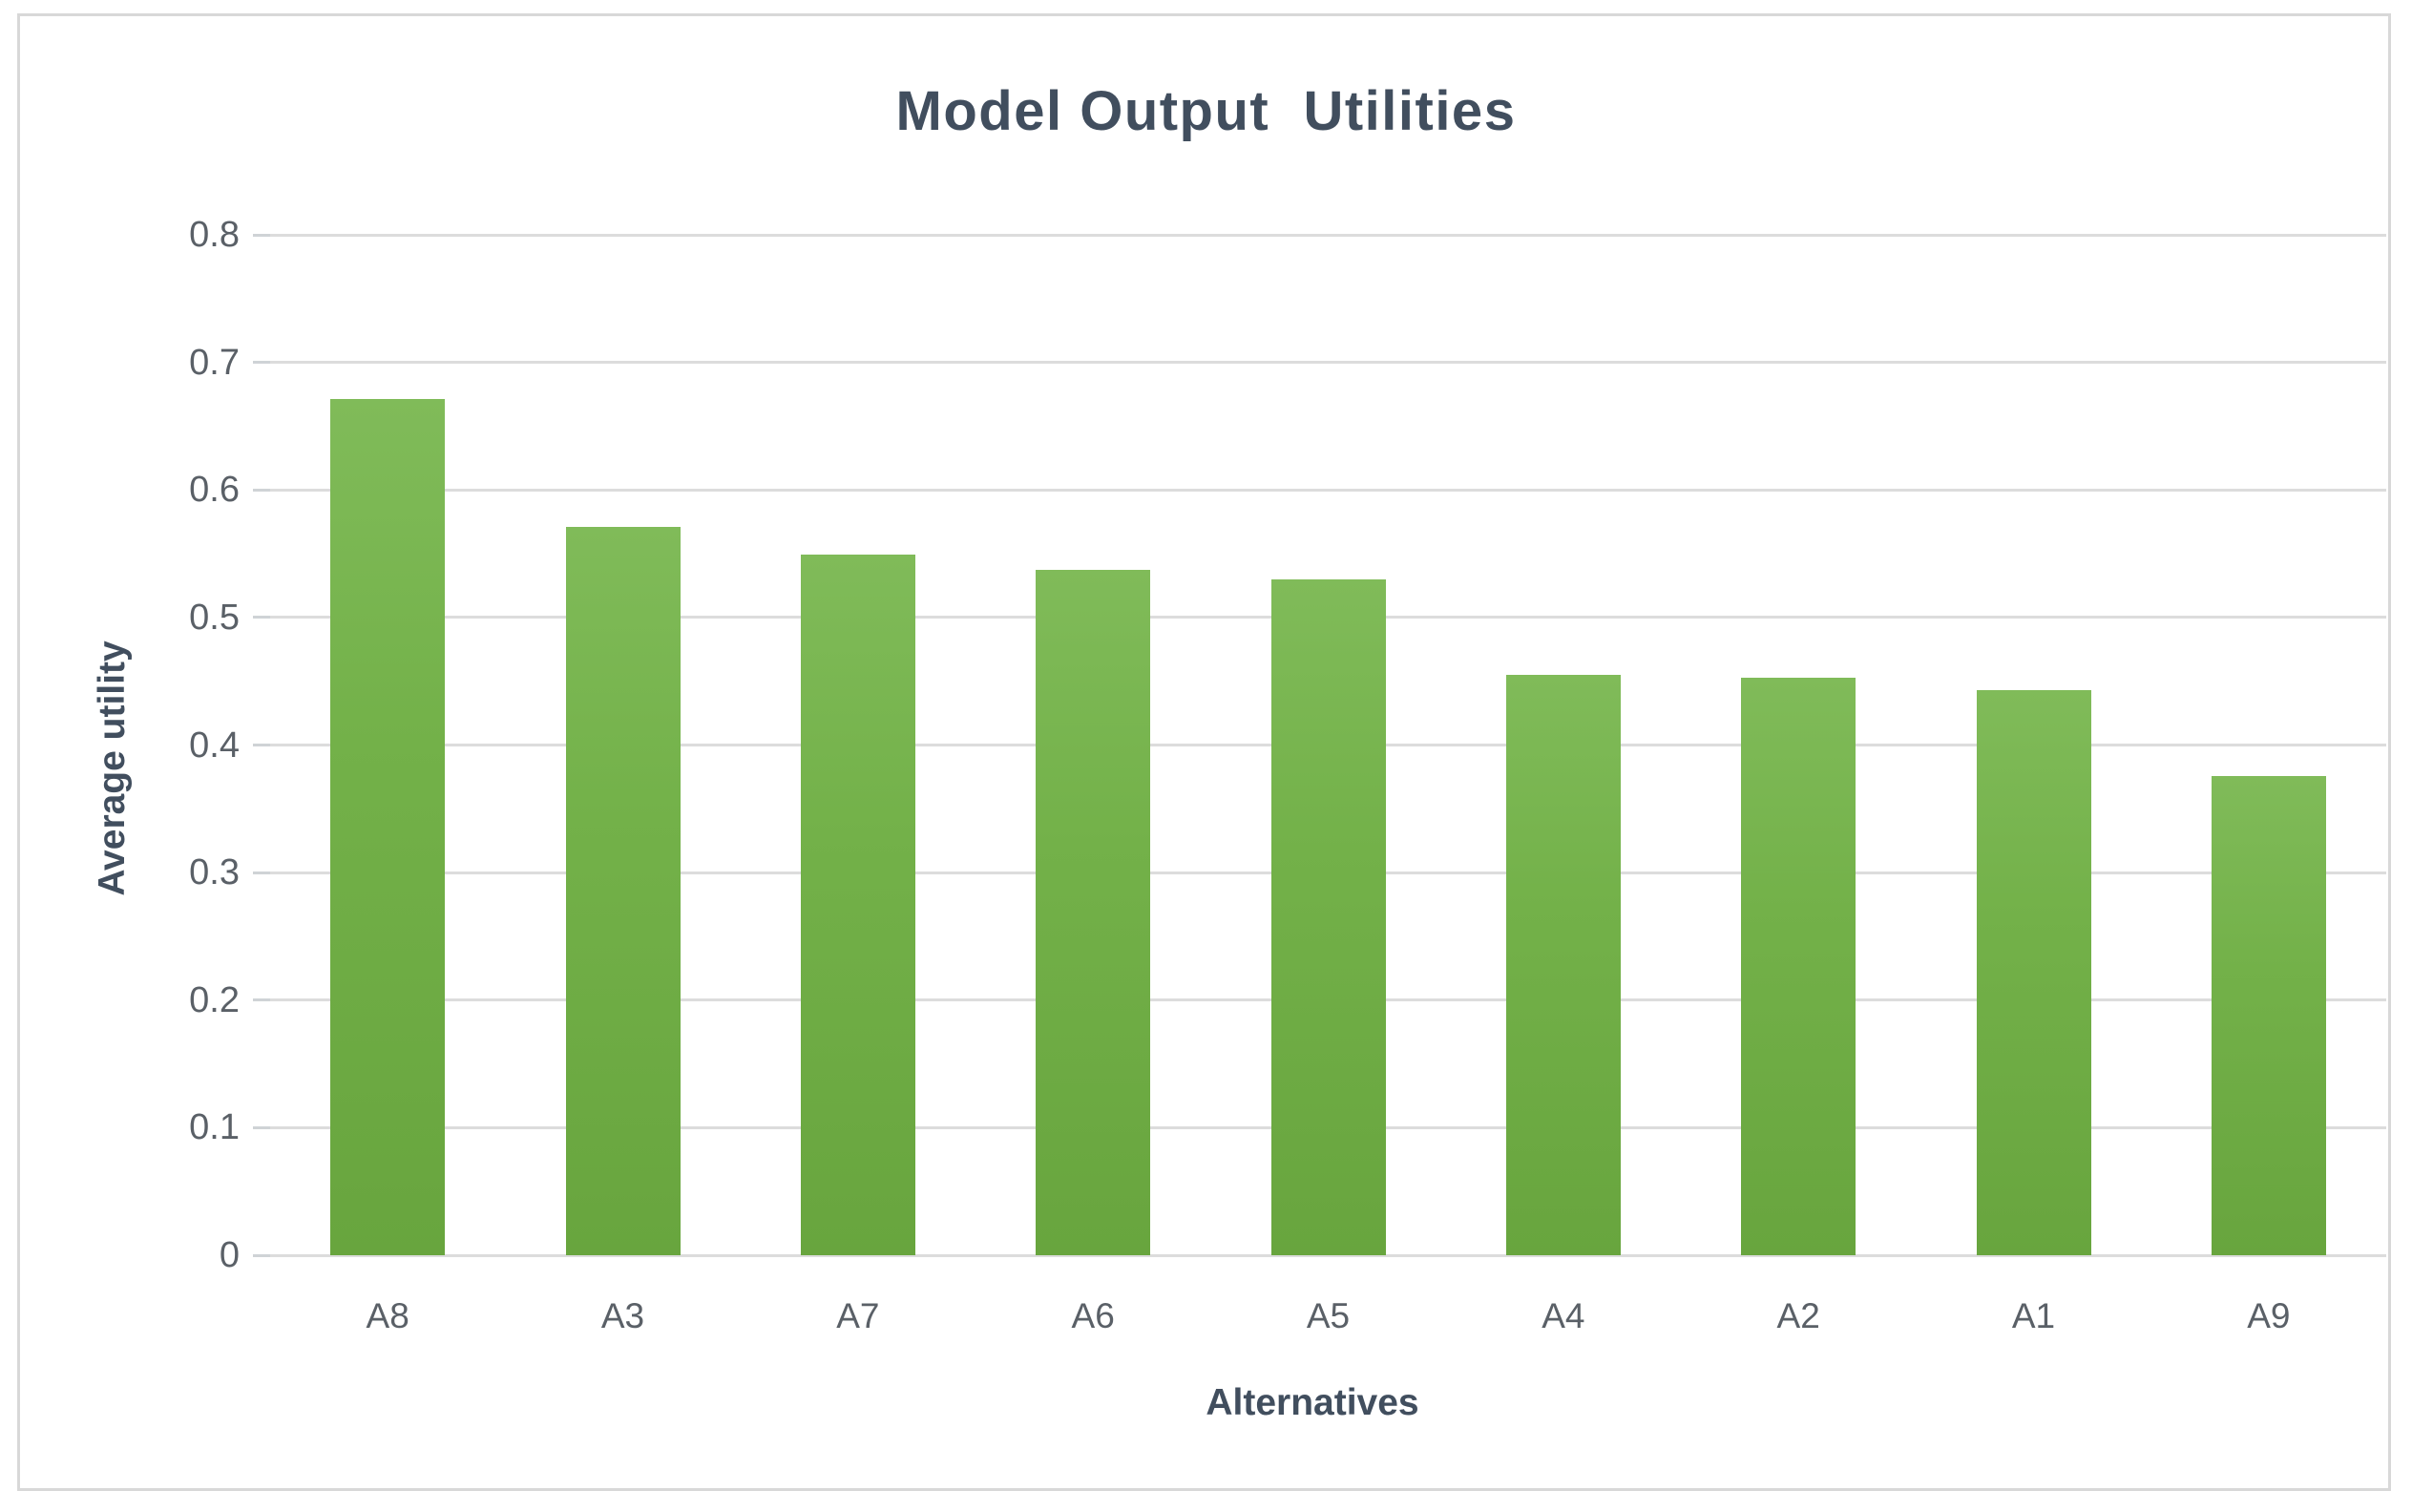  What do you see at coordinates (214, 745) in the screenshot?
I see `y-tick-label: 0.4` at bounding box center [214, 745].